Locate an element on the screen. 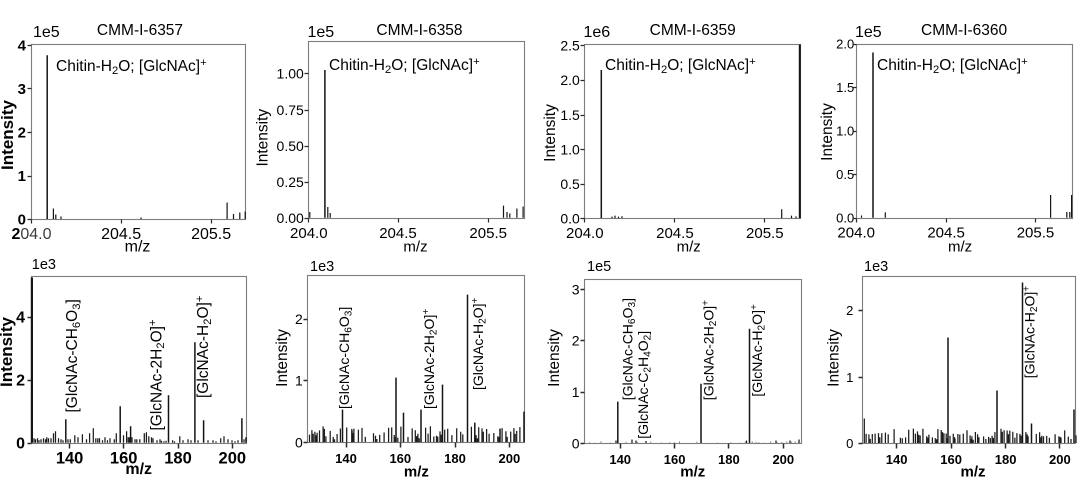 This screenshot has height=495, width=1081. svg-text: 0.00 is located at coordinates (290, 218).